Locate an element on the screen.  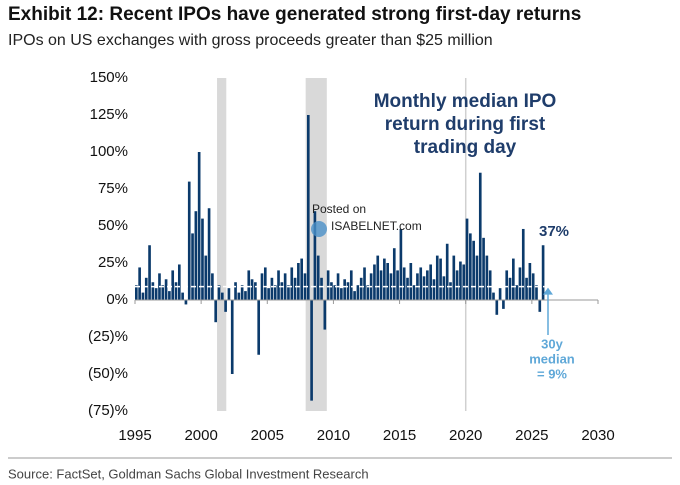
annotation: return during first is located at coordinates (465, 124).